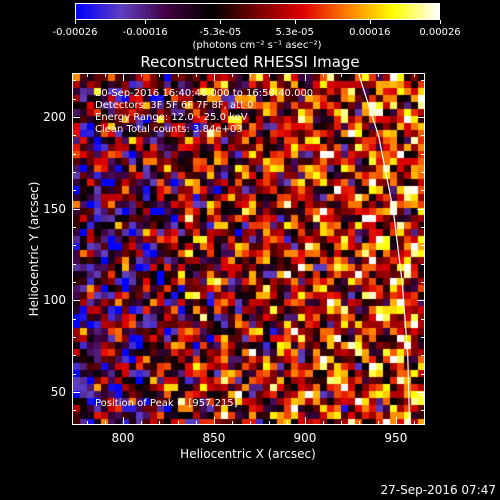 The image size is (500, 500). Describe the element at coordinates (54, 208) in the screenshot. I see `y-tick-label: 150` at that location.